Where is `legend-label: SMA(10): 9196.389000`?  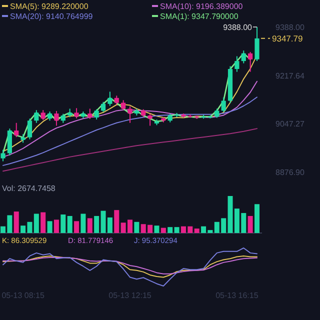 legend-label: SMA(10): 9196.389000 is located at coordinates (202, 6).